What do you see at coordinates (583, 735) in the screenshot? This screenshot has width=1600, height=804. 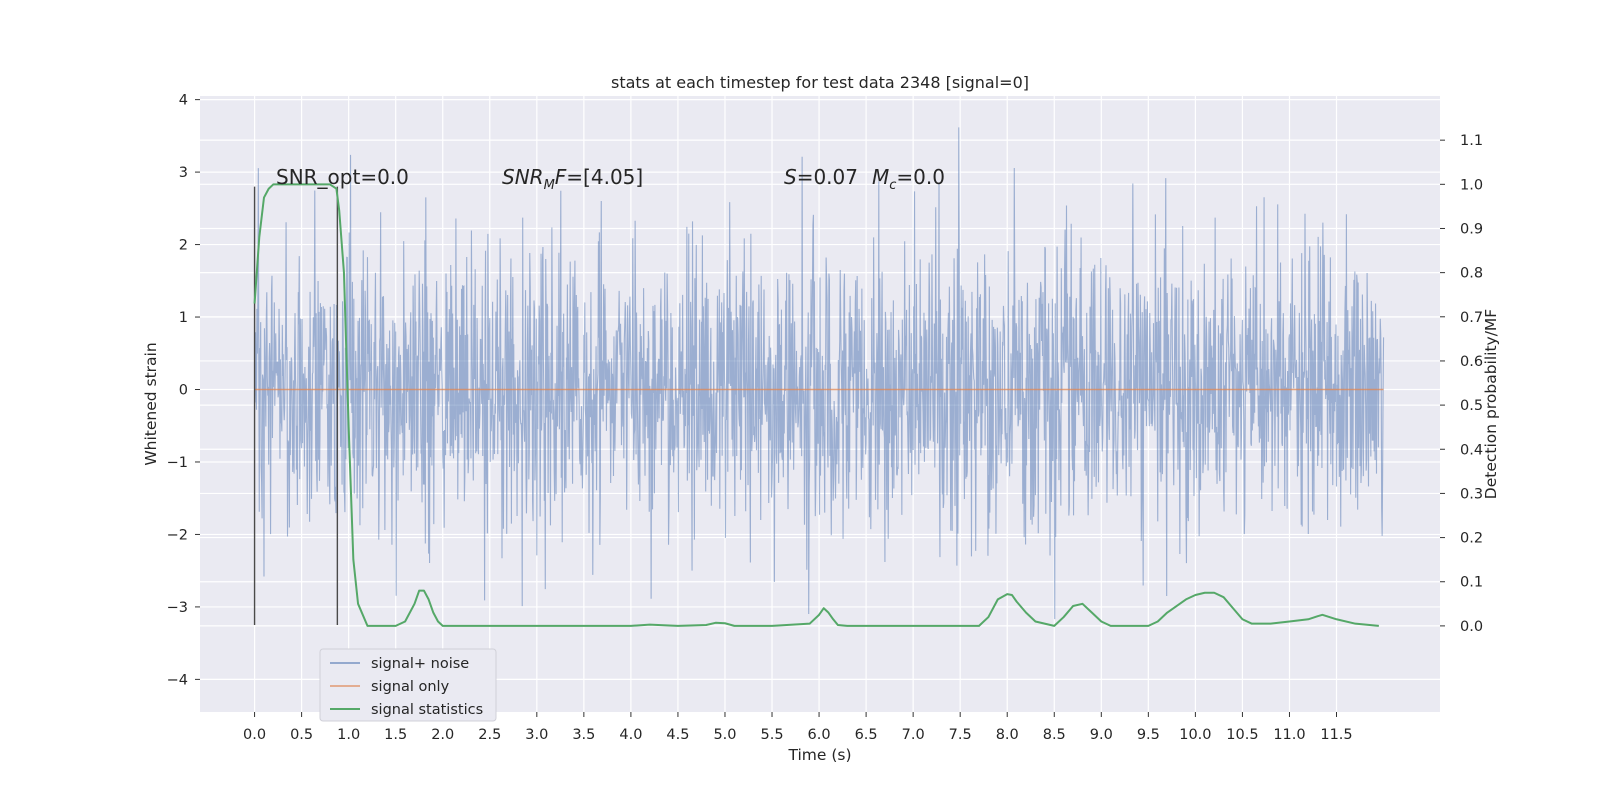 I see `x-tick-label: 3.5` at bounding box center [583, 735].